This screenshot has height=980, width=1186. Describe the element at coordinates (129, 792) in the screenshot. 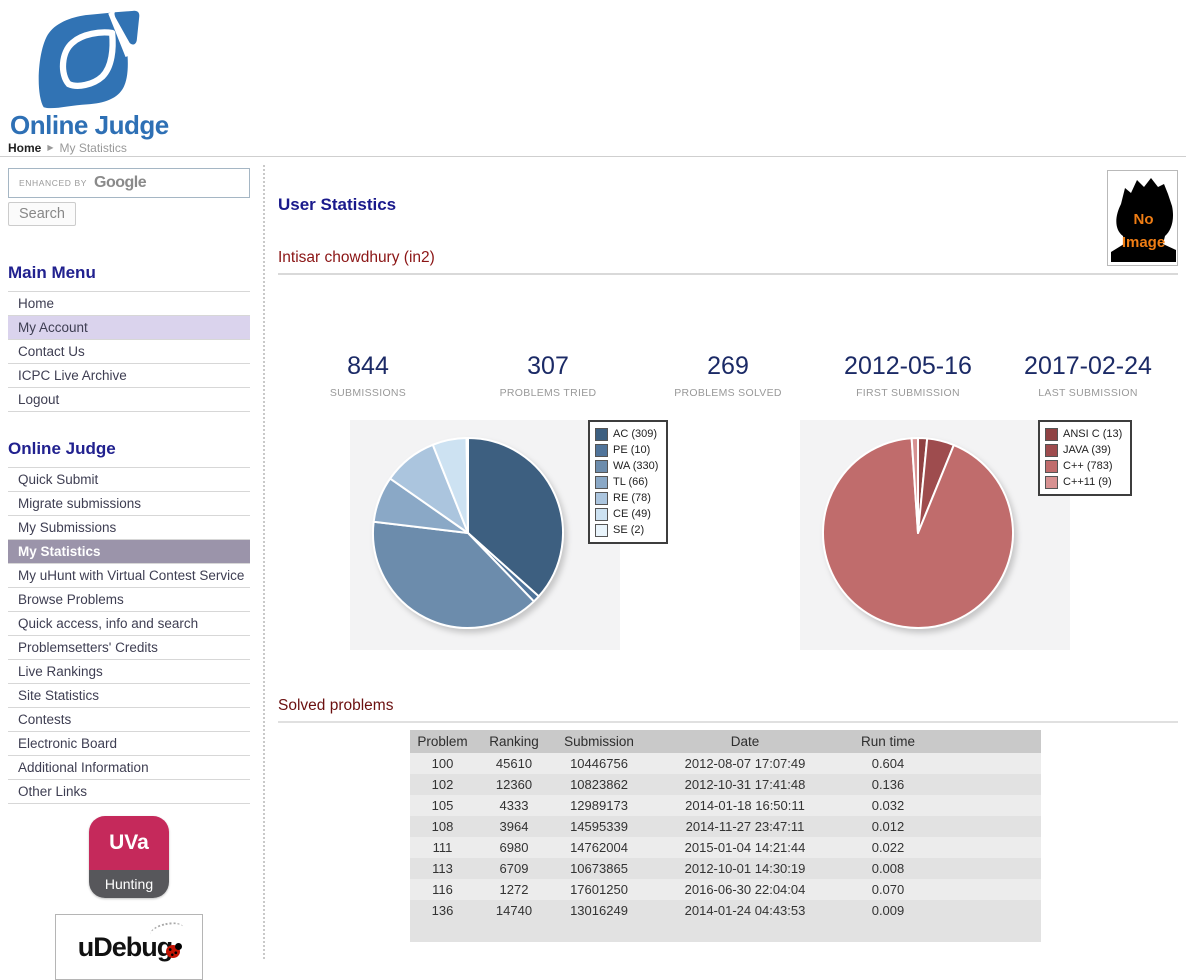

I see `sidebar-menu-item: Other Links` at that location.